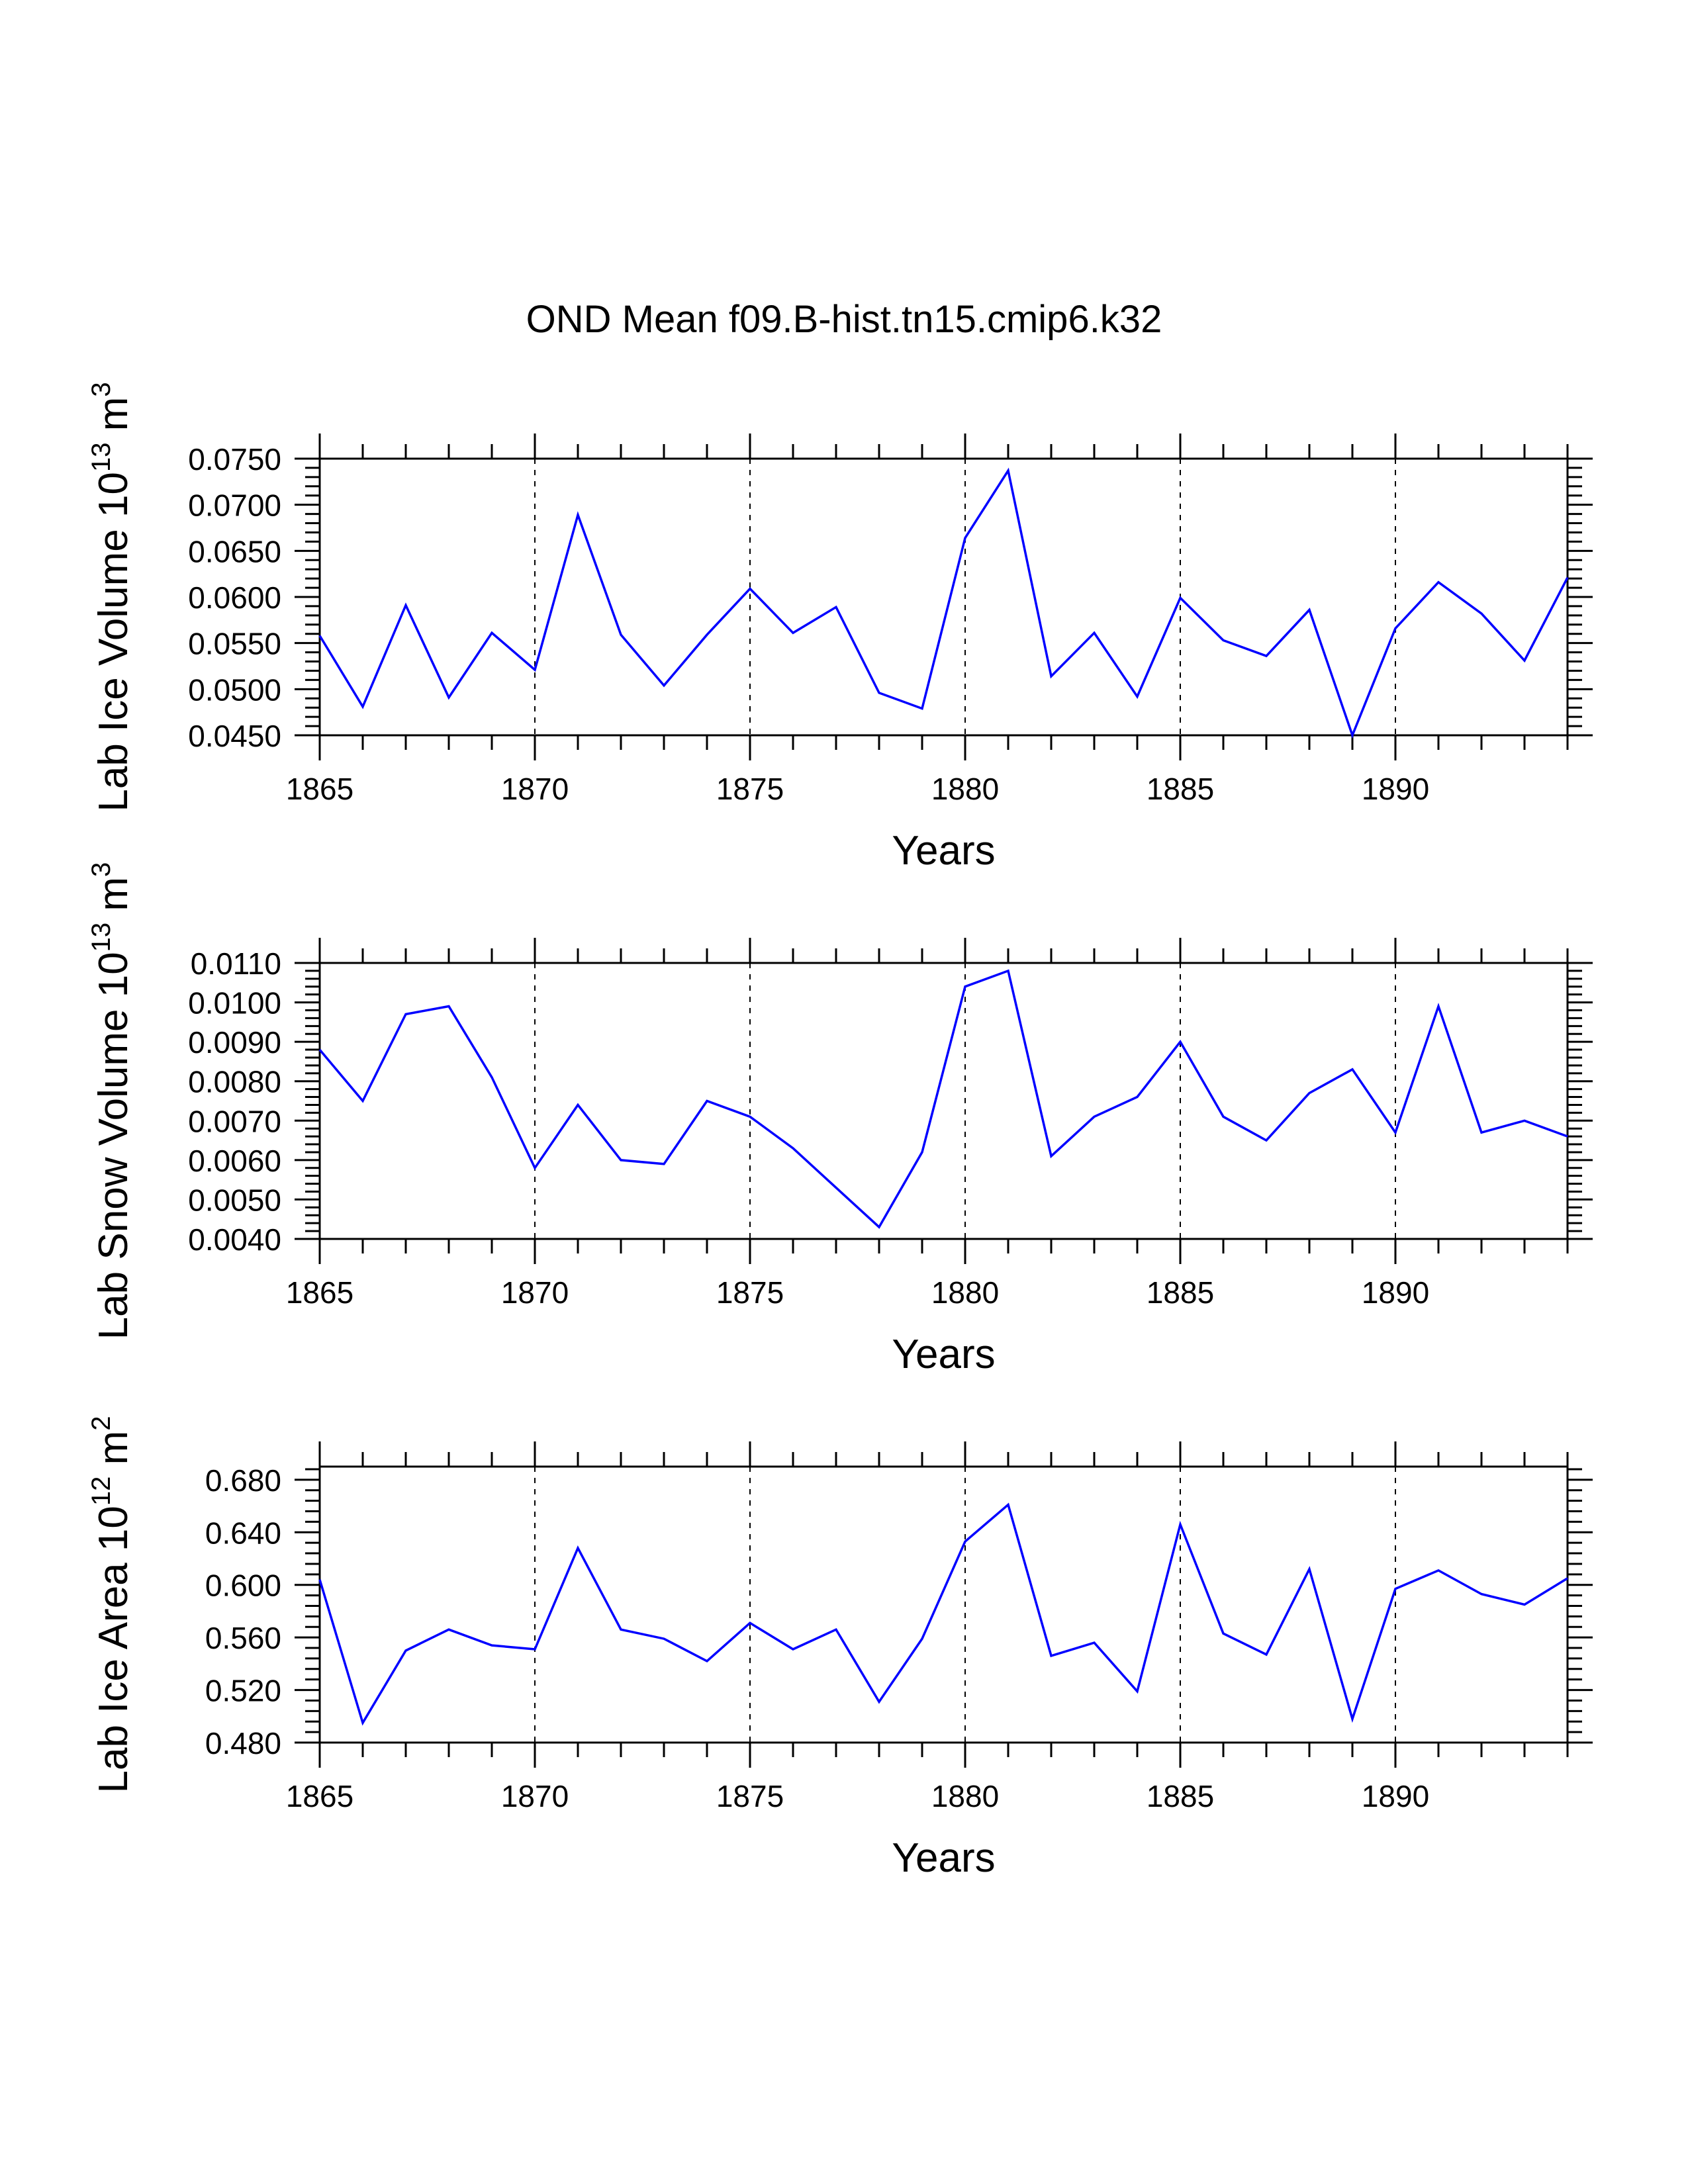 The image size is (1688, 2184). I want to click on y-tick-label: 0.0070, so click(234, 1121).